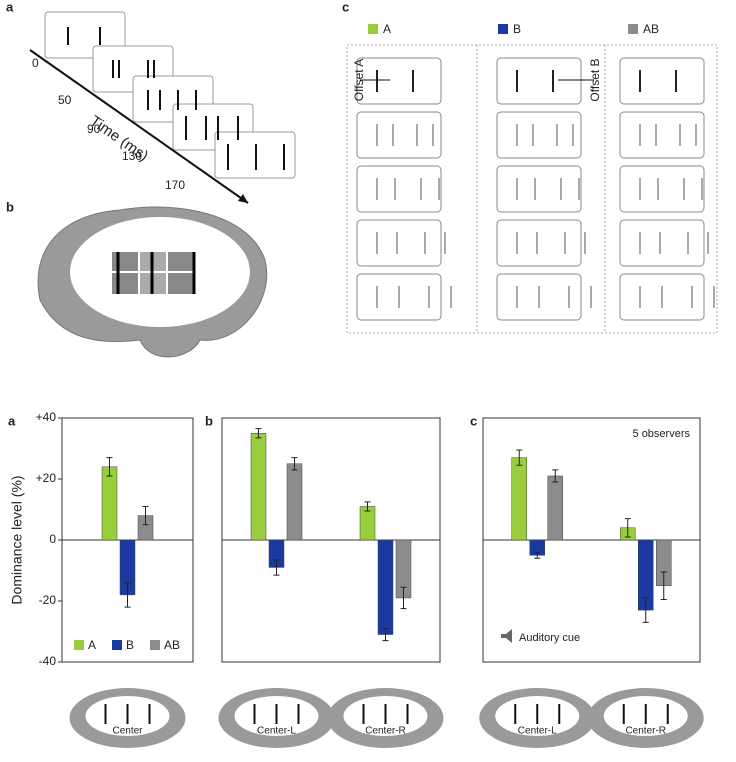 This screenshot has width=736, height=762. Describe the element at coordinates (176, 98) in the screenshot. I see `frame-lines` at that location.